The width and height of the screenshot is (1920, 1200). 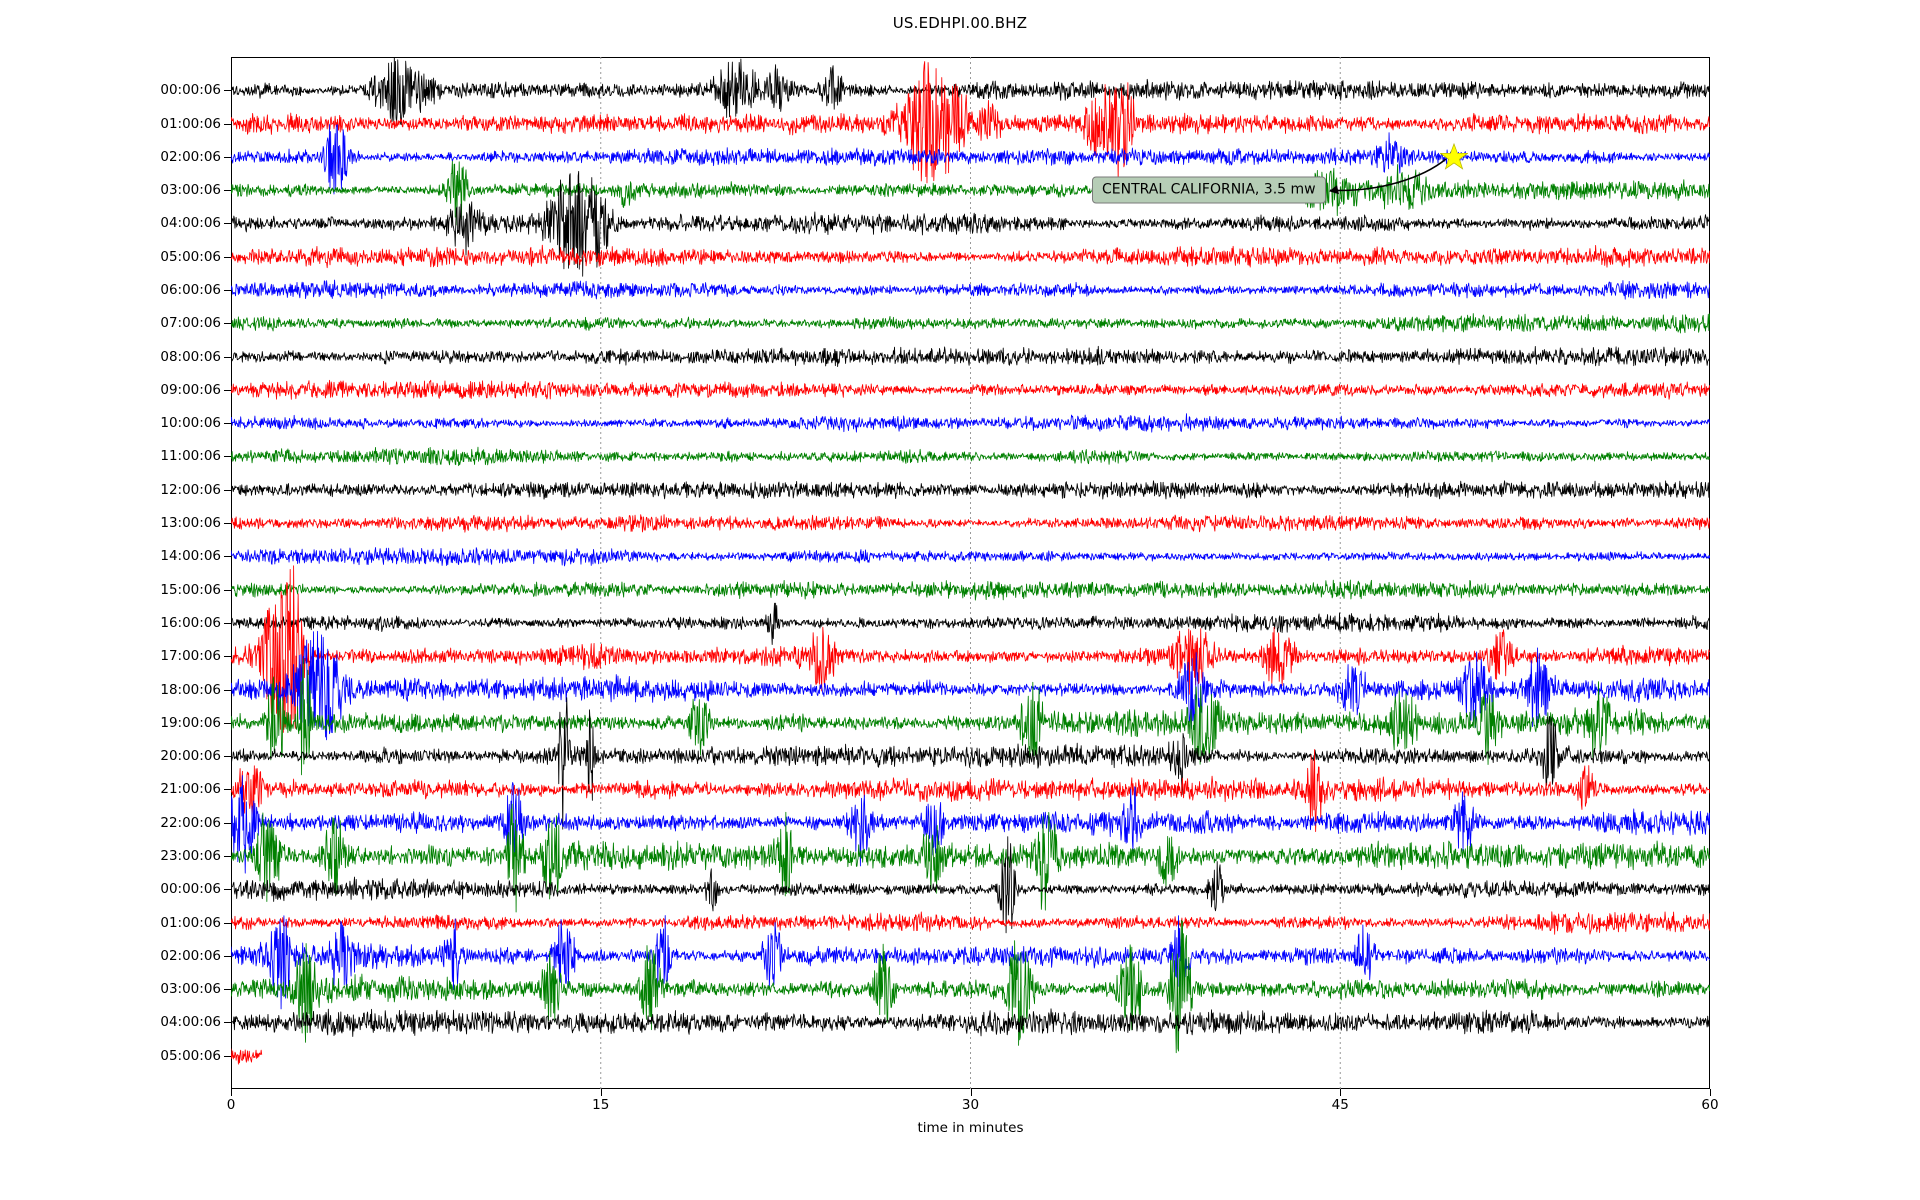 What do you see at coordinates (190, 722) in the screenshot?
I see `y-axis-tick-label: 19:00:06` at bounding box center [190, 722].